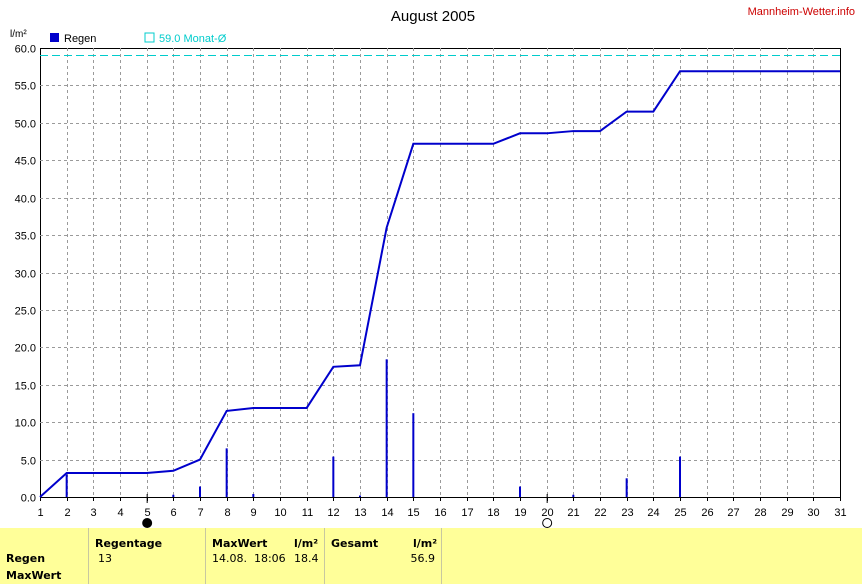 The width and height of the screenshot is (862, 584). Describe the element at coordinates (347, 511) in the screenshot. I see `moon-phase-markers` at that location.